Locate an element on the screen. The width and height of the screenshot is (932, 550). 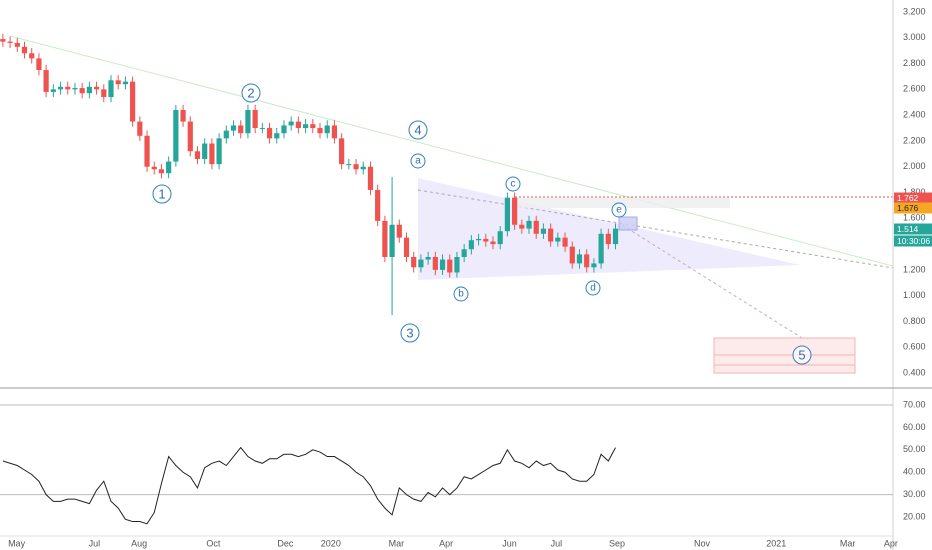
sub-wave-label: c is located at coordinates (513, 184).